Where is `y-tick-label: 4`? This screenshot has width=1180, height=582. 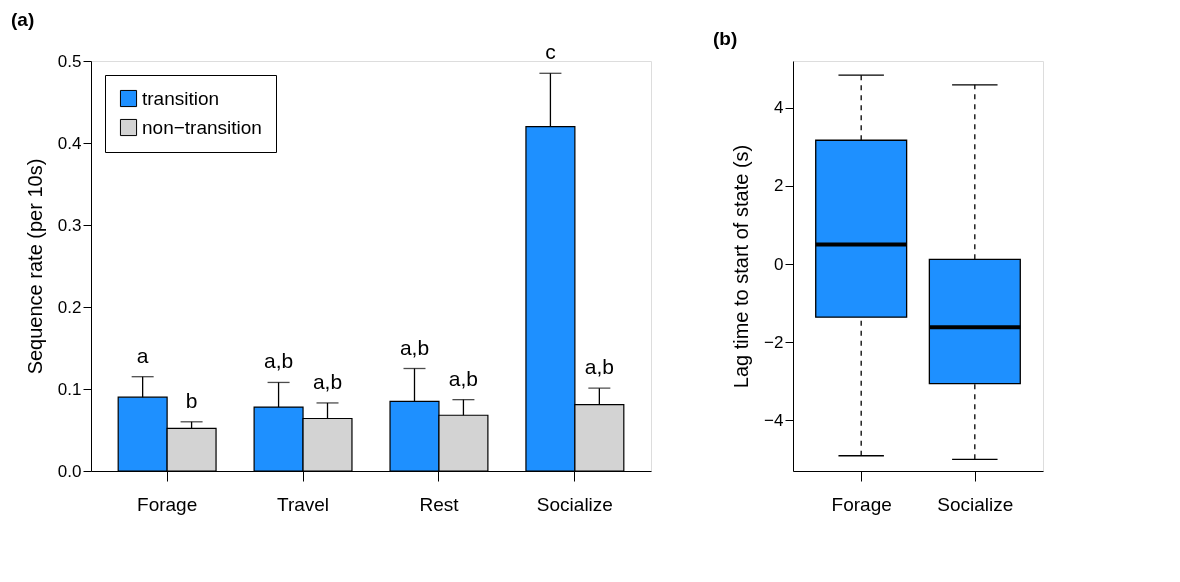
y-tick-label: 4 is located at coordinates (779, 108).